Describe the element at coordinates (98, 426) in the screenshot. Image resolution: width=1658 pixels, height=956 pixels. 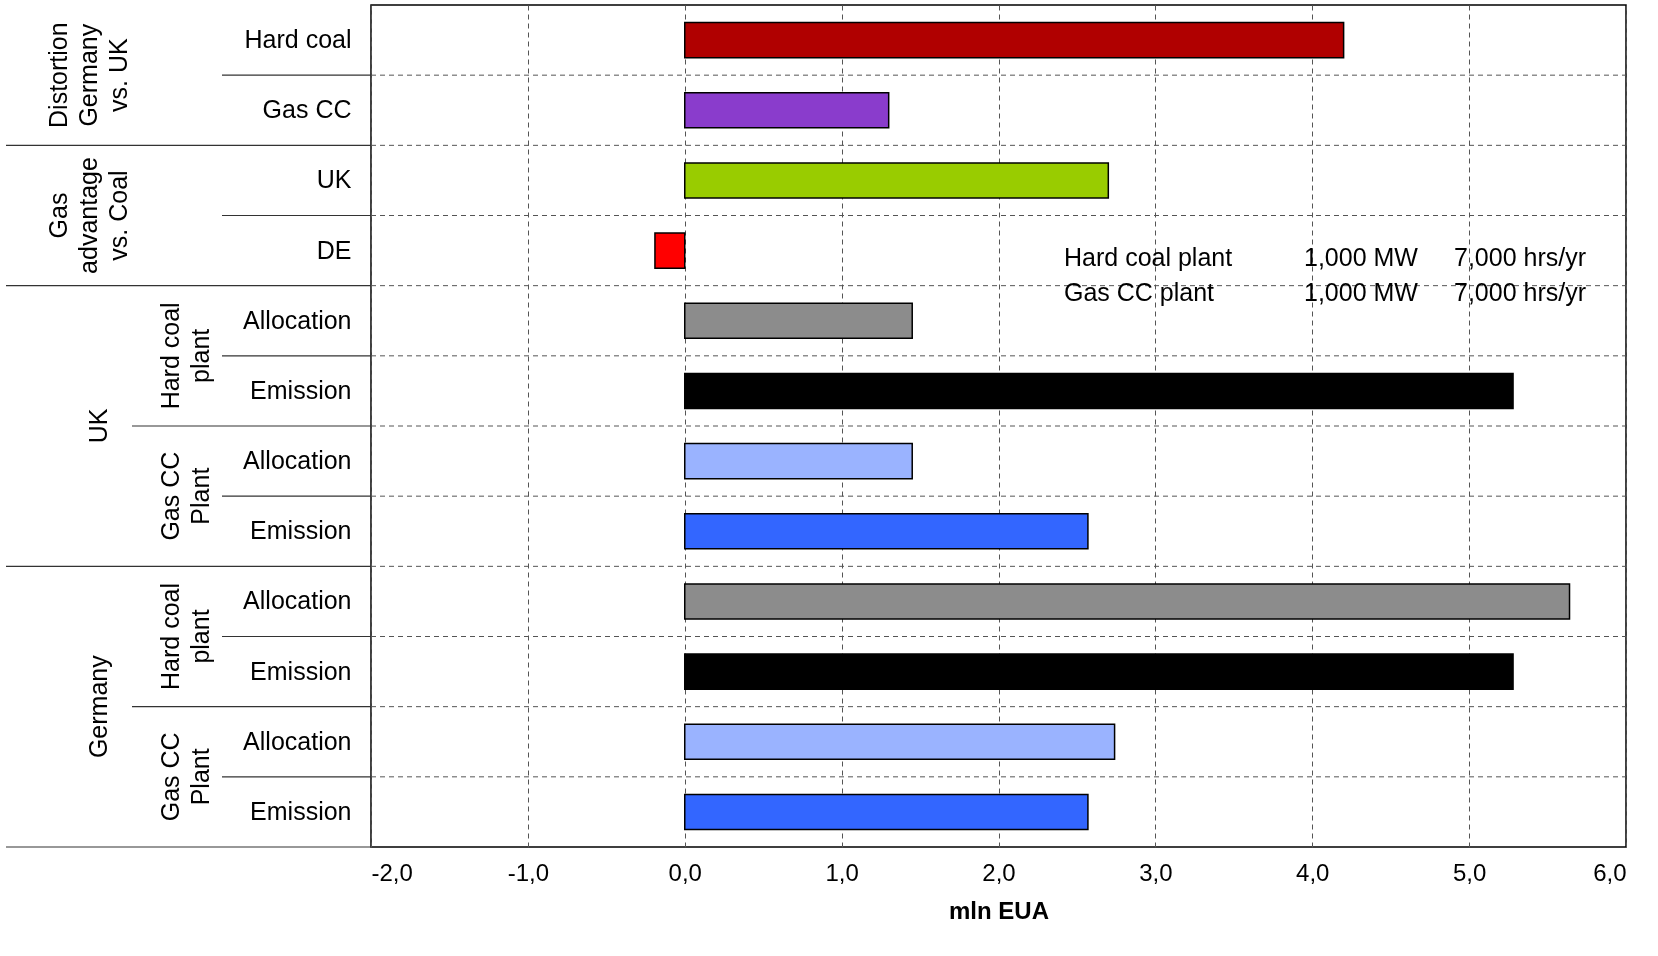
I see `text: UK` at that location.